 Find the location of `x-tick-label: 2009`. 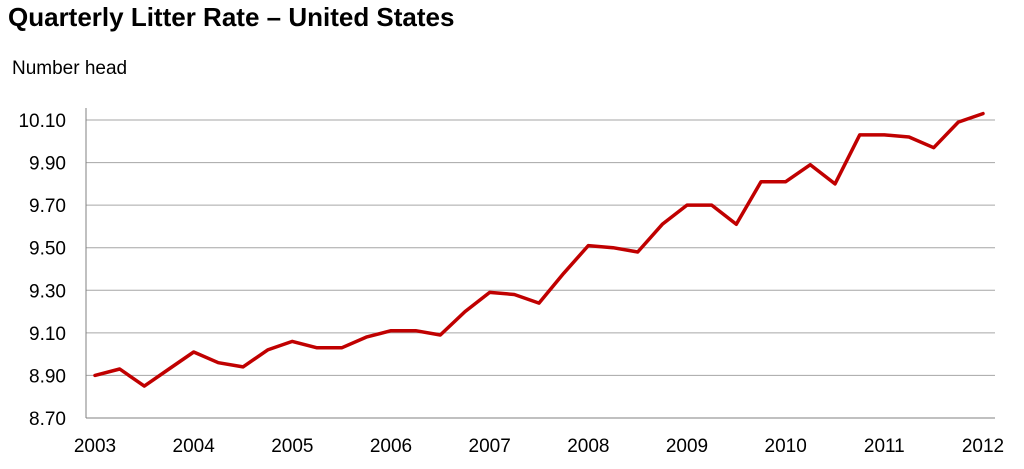

x-tick-label: 2009 is located at coordinates (687, 446).